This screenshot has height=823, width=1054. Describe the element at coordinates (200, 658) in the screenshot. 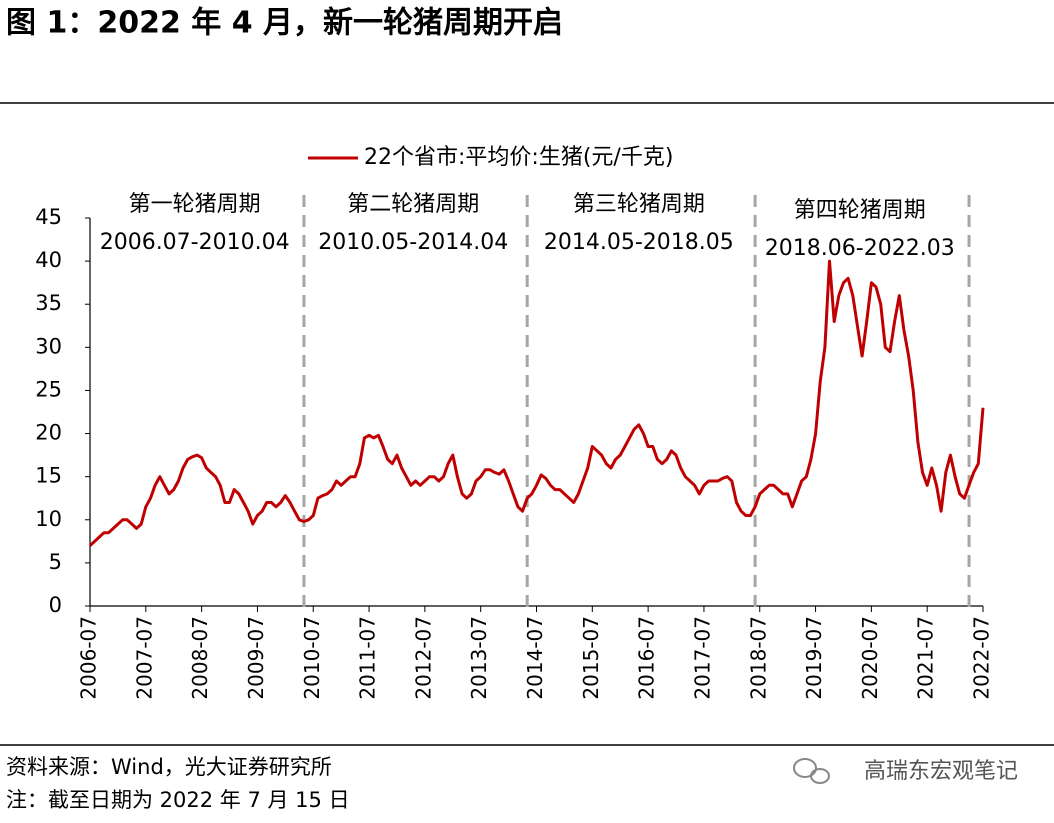

I see `x-tick-label: 2008-07` at that location.